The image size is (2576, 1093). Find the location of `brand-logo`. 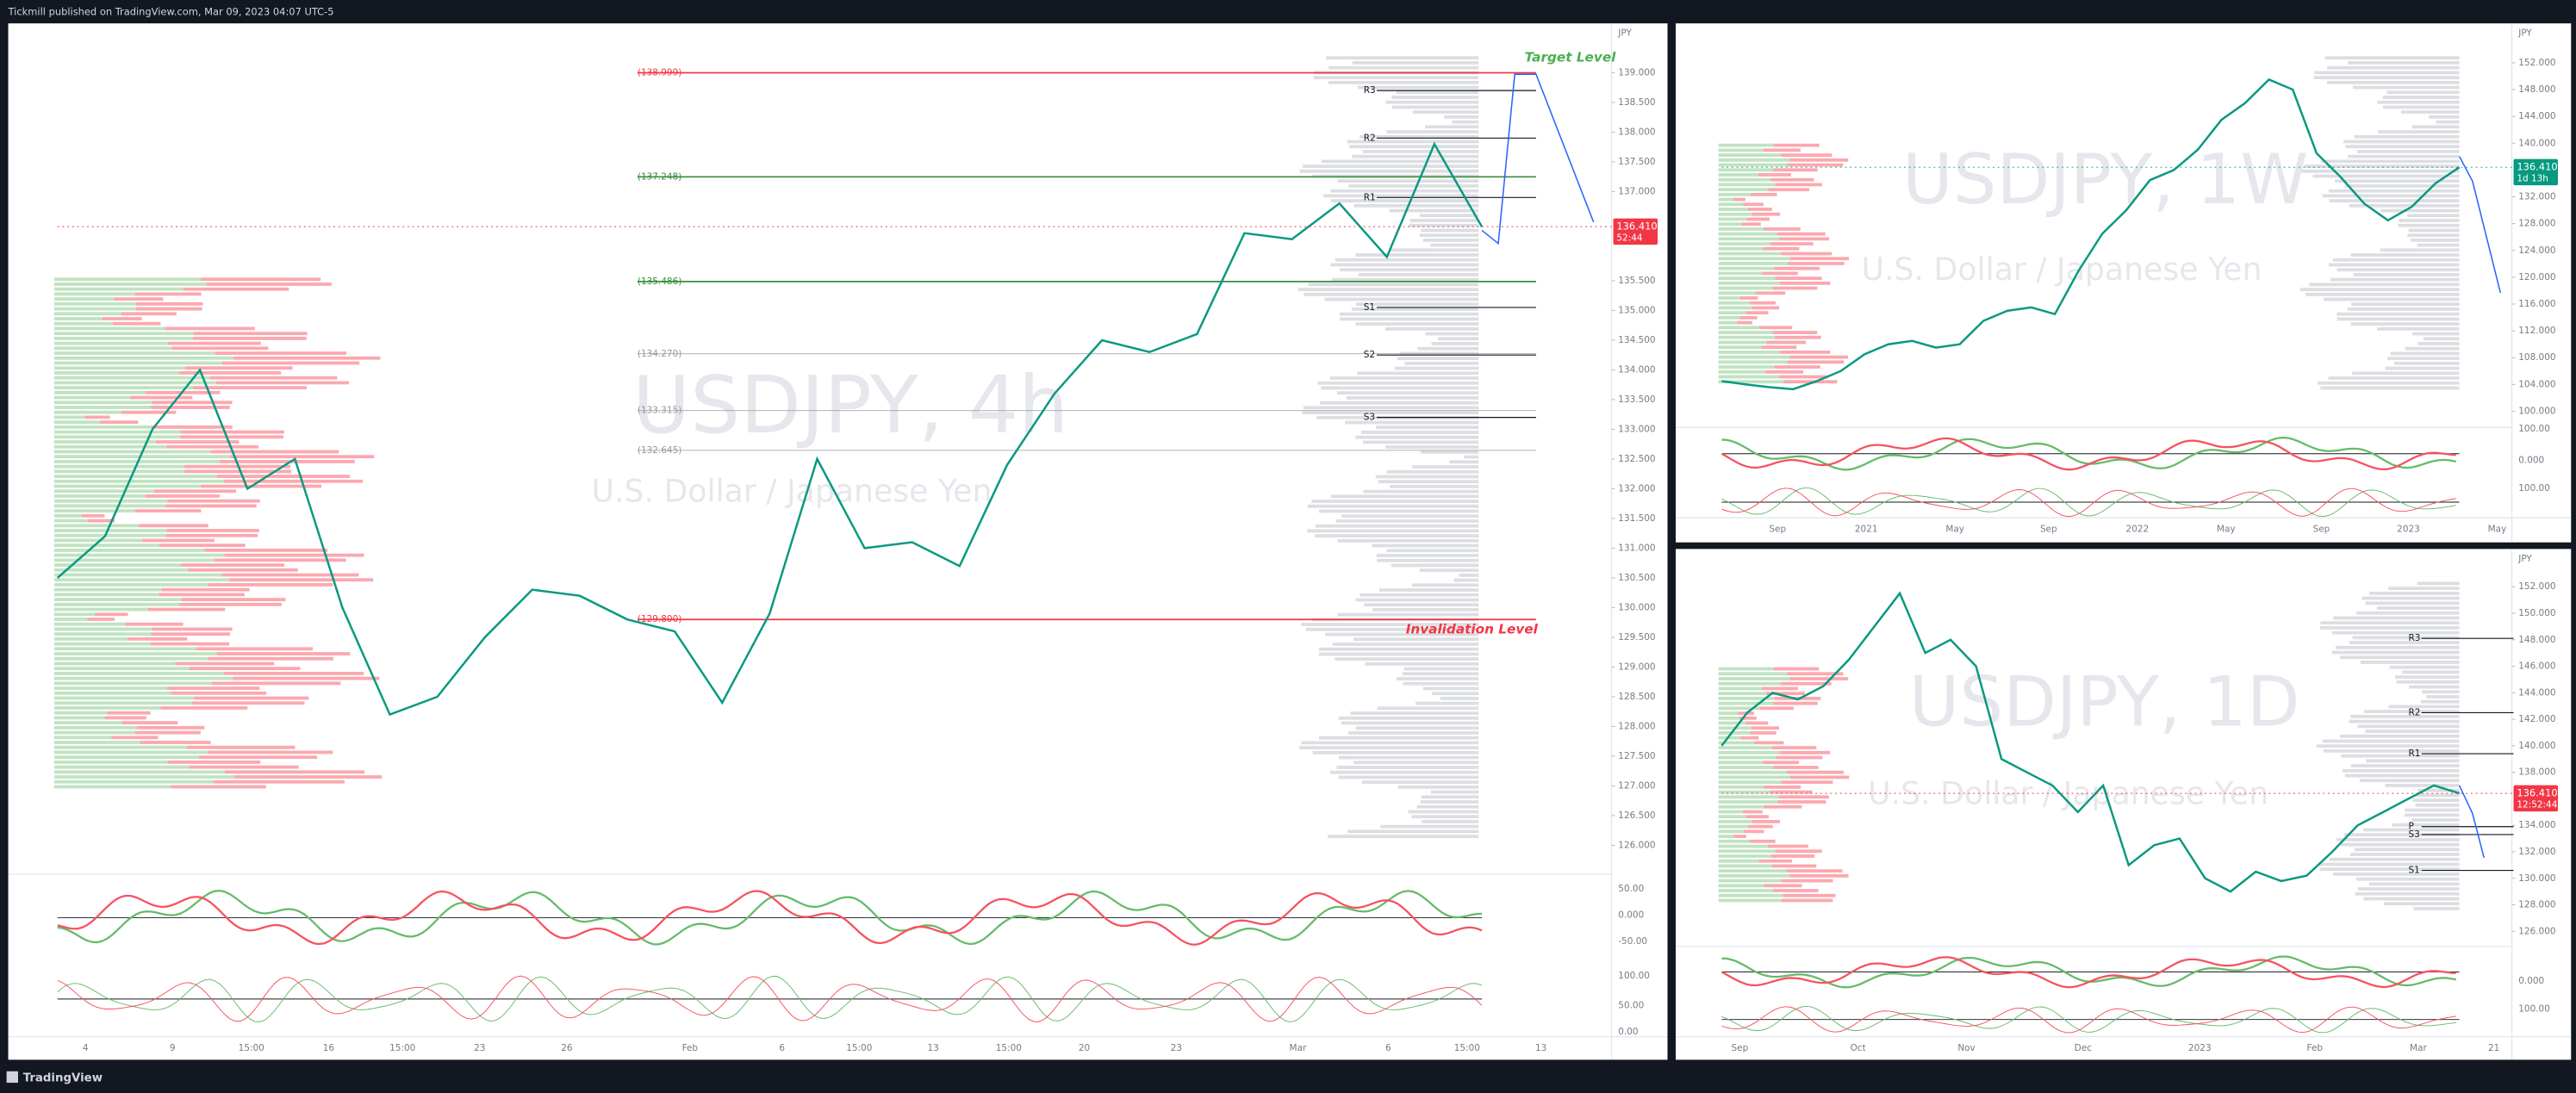

brand-logo is located at coordinates (12, 1077).